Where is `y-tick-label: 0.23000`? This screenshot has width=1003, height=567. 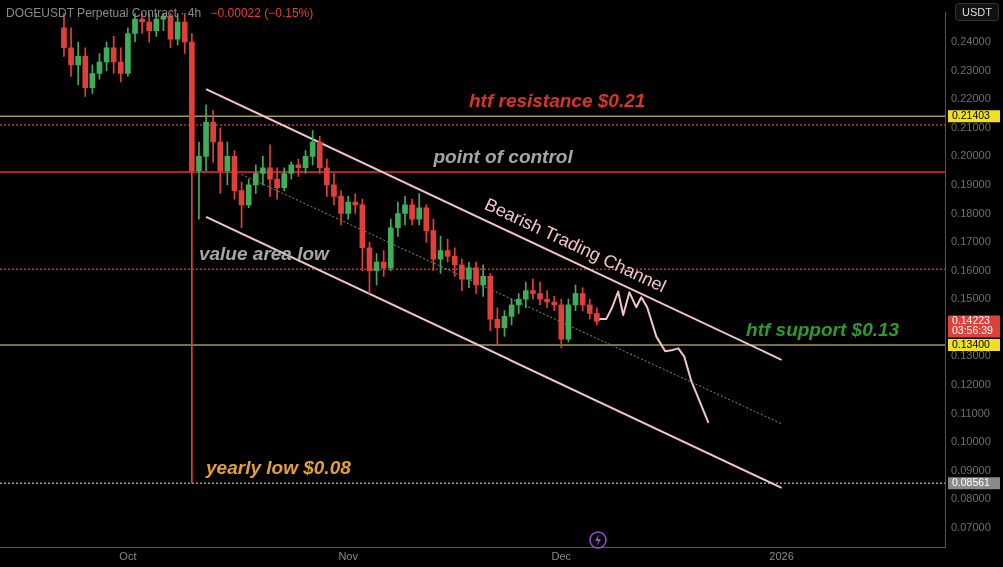 y-tick-label: 0.23000 is located at coordinates (971, 69).